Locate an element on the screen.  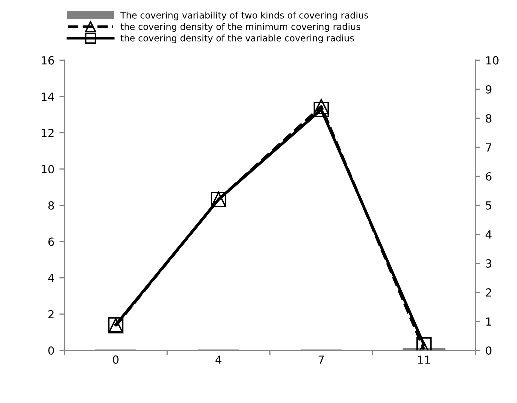
y-tick-label: 16 is located at coordinates (48, 60).